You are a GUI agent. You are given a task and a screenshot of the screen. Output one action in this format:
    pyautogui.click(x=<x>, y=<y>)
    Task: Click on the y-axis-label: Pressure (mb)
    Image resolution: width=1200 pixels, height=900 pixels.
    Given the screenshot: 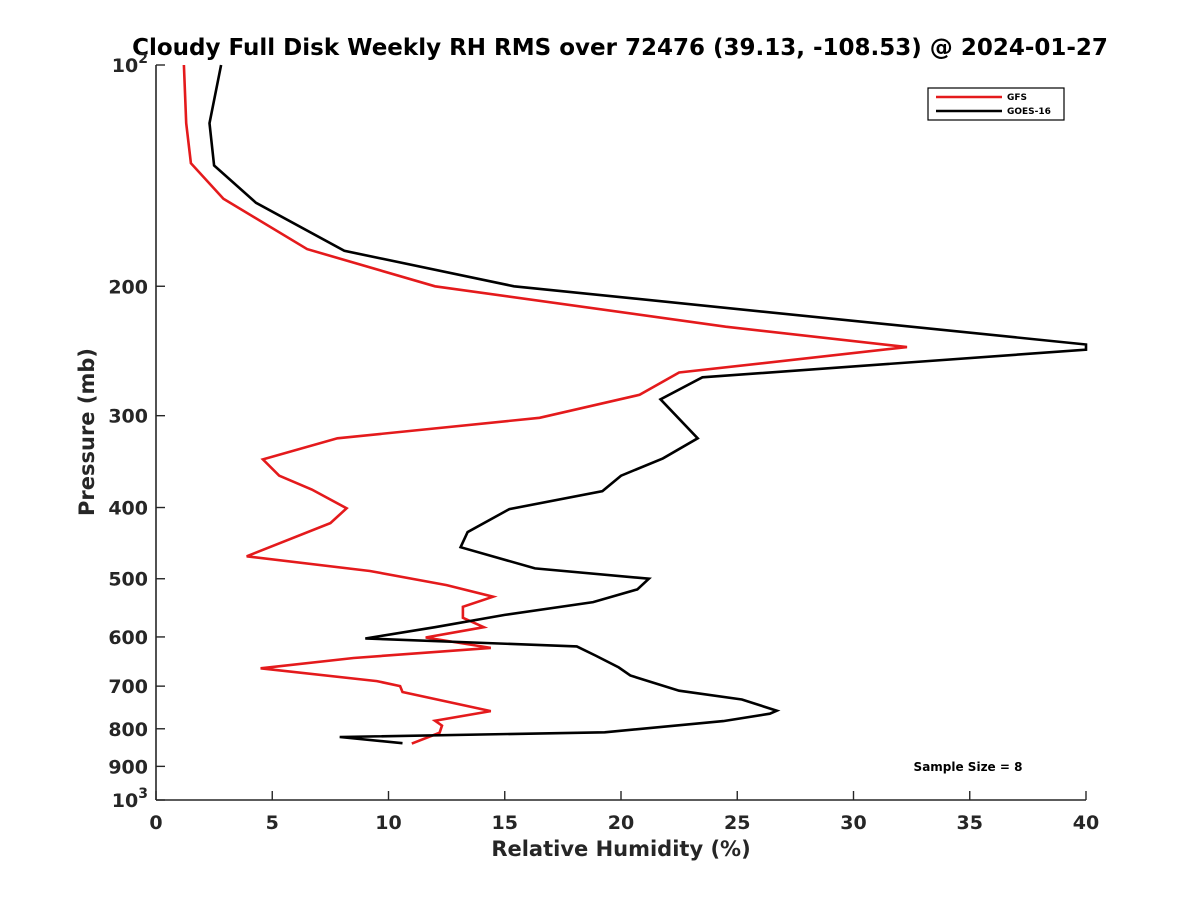 What is the action you would take?
    pyautogui.click(x=87, y=432)
    